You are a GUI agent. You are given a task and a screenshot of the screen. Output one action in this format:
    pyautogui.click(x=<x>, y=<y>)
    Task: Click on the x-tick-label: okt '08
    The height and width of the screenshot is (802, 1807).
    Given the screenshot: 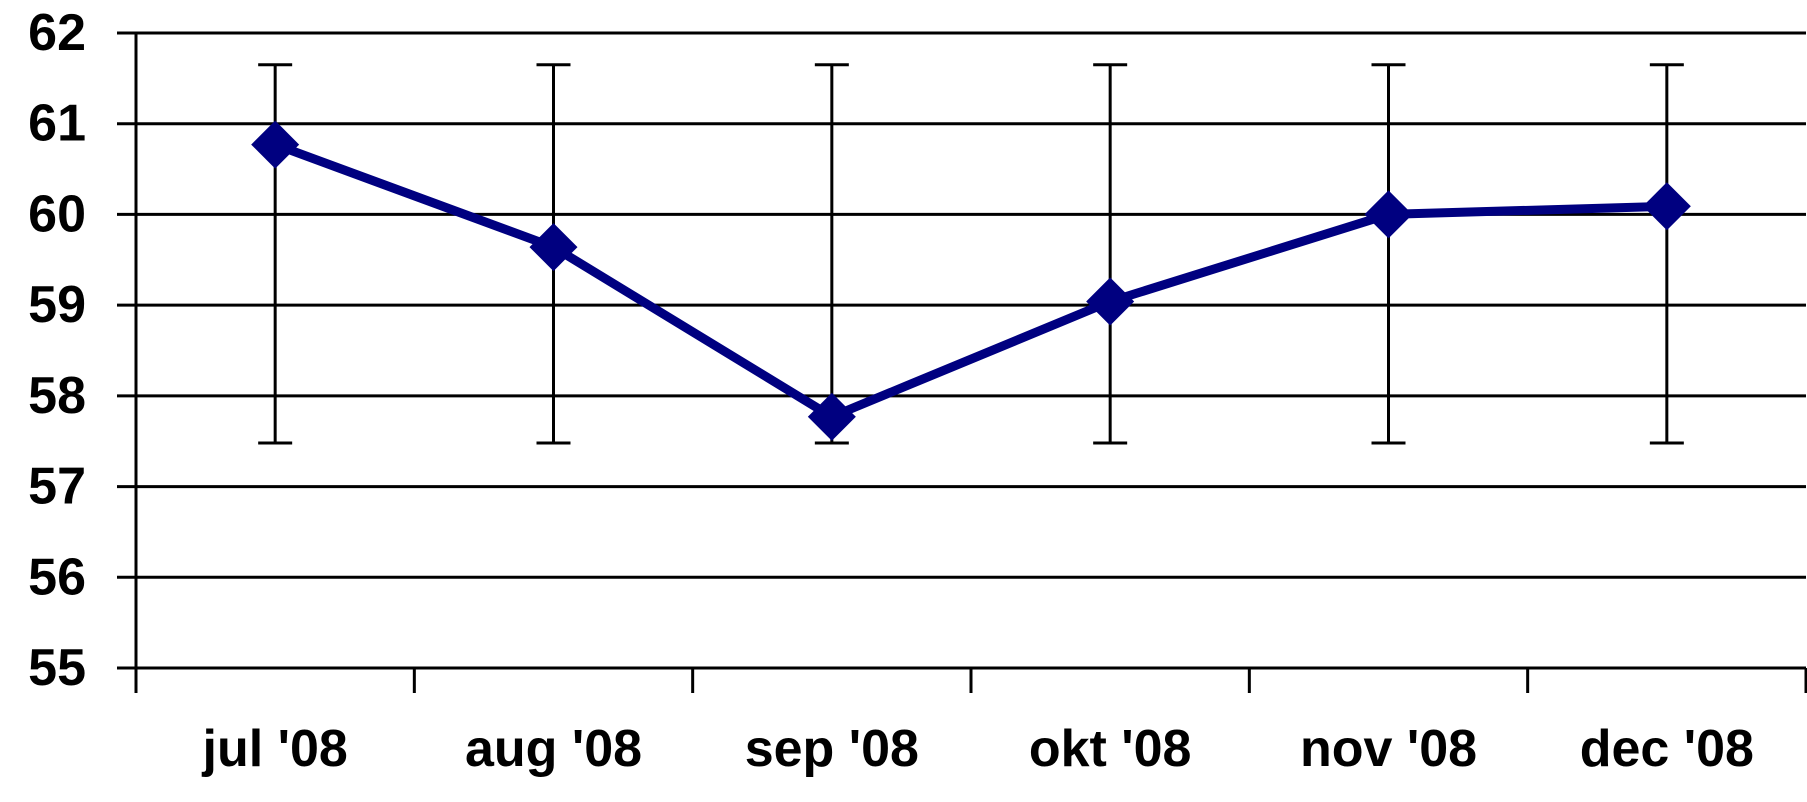 What is the action you would take?
    pyautogui.click(x=1110, y=749)
    